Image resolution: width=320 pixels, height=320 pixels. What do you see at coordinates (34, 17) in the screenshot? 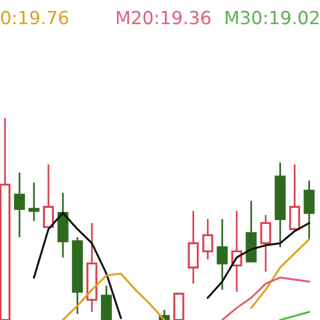
I see `text: 0:19.76` at bounding box center [34, 17].